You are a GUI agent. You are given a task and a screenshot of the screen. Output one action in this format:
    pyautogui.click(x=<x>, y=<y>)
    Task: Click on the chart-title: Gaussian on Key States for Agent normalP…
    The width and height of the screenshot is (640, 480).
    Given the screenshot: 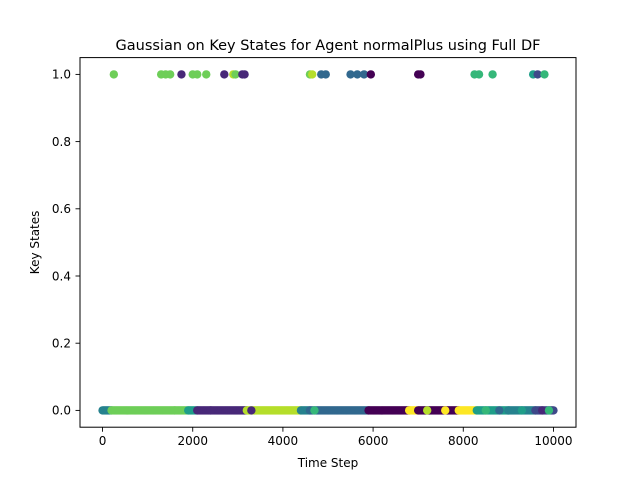 What is the action you would take?
    pyautogui.click(x=328, y=46)
    